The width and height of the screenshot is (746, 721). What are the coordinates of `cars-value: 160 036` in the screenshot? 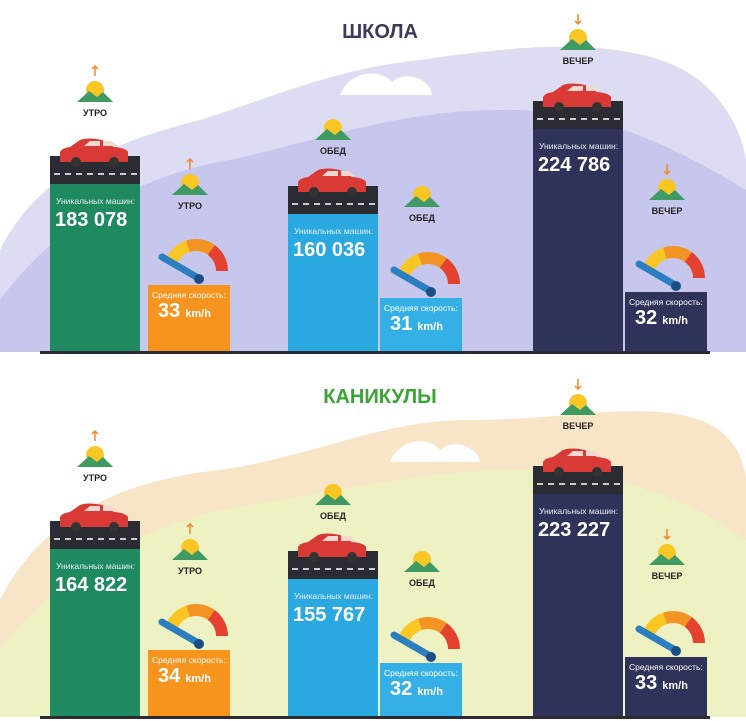 It's located at (329, 250).